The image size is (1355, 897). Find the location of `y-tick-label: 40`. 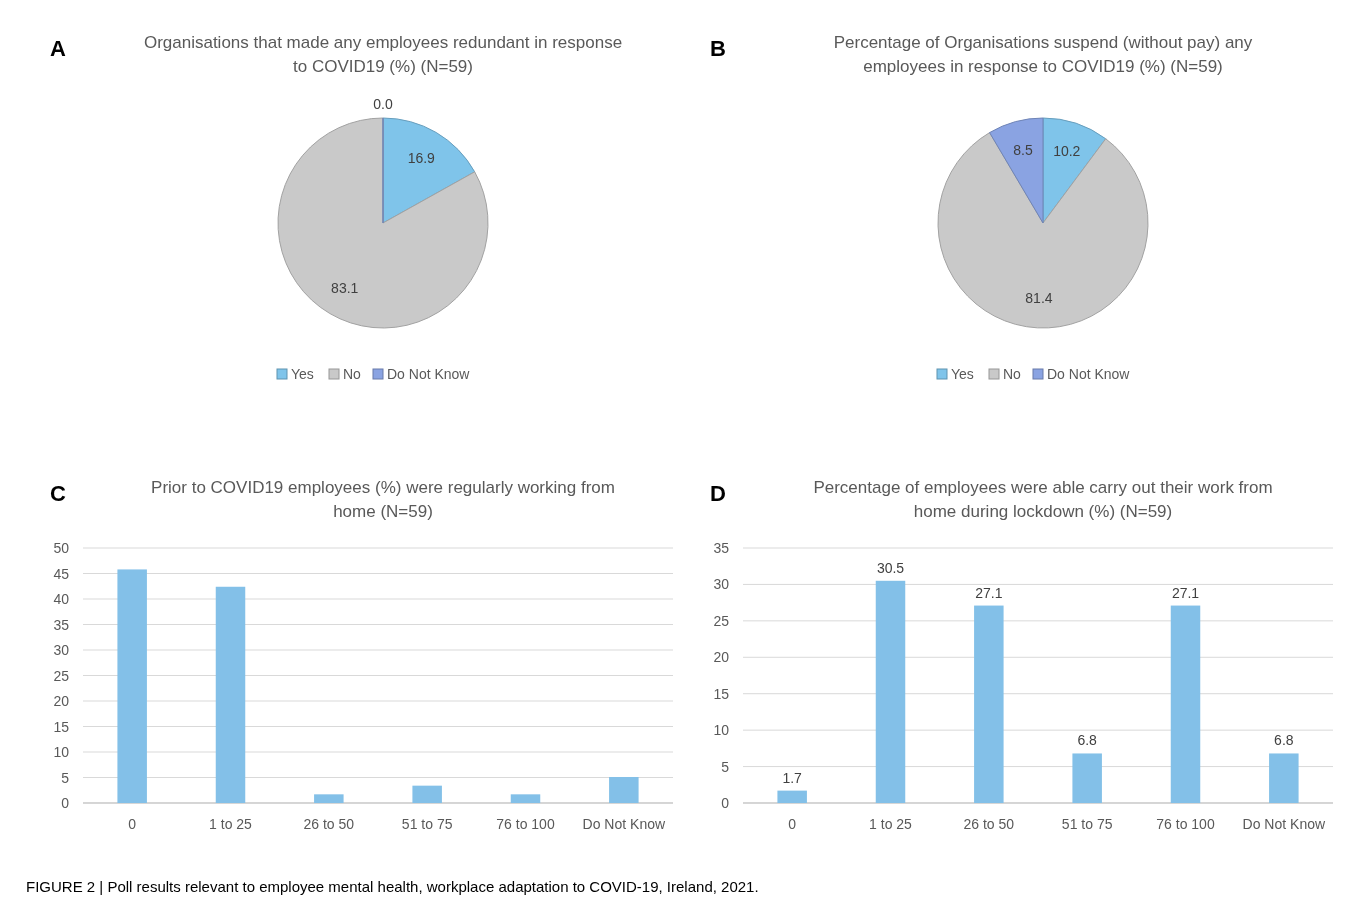

y-tick-label: 40 is located at coordinates (61, 599).